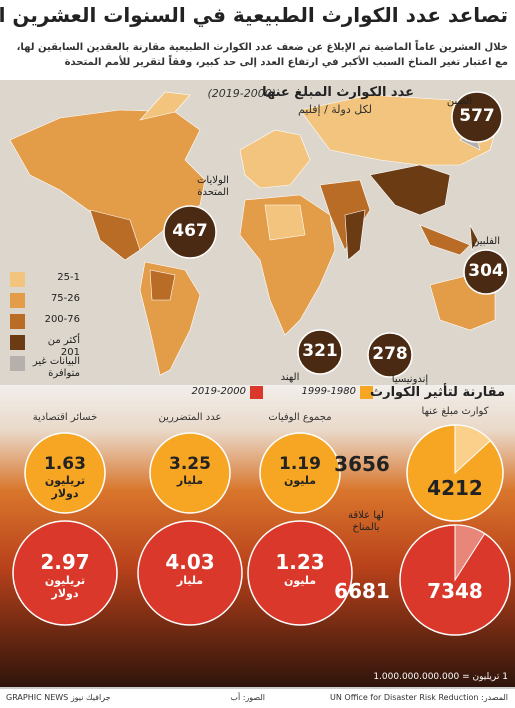 This screenshot has height=708, width=515. What do you see at coordinates (440, 677) in the screenshot?
I see `footnote: 1 تريليون = 1.000.000.000.000` at bounding box center [440, 677].